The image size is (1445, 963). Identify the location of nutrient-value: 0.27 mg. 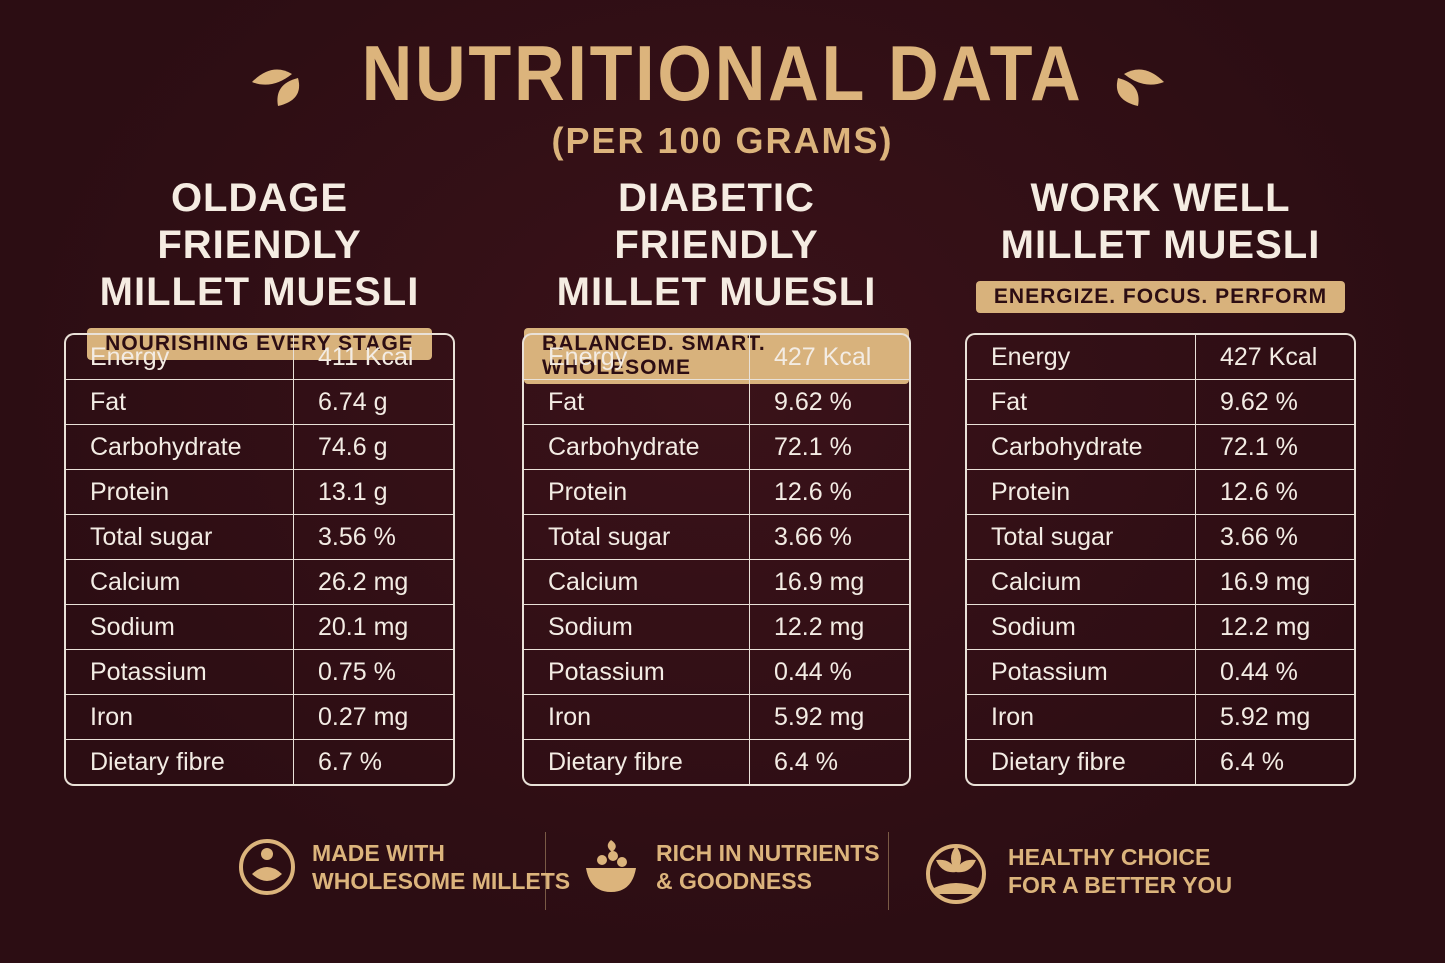
(373, 717).